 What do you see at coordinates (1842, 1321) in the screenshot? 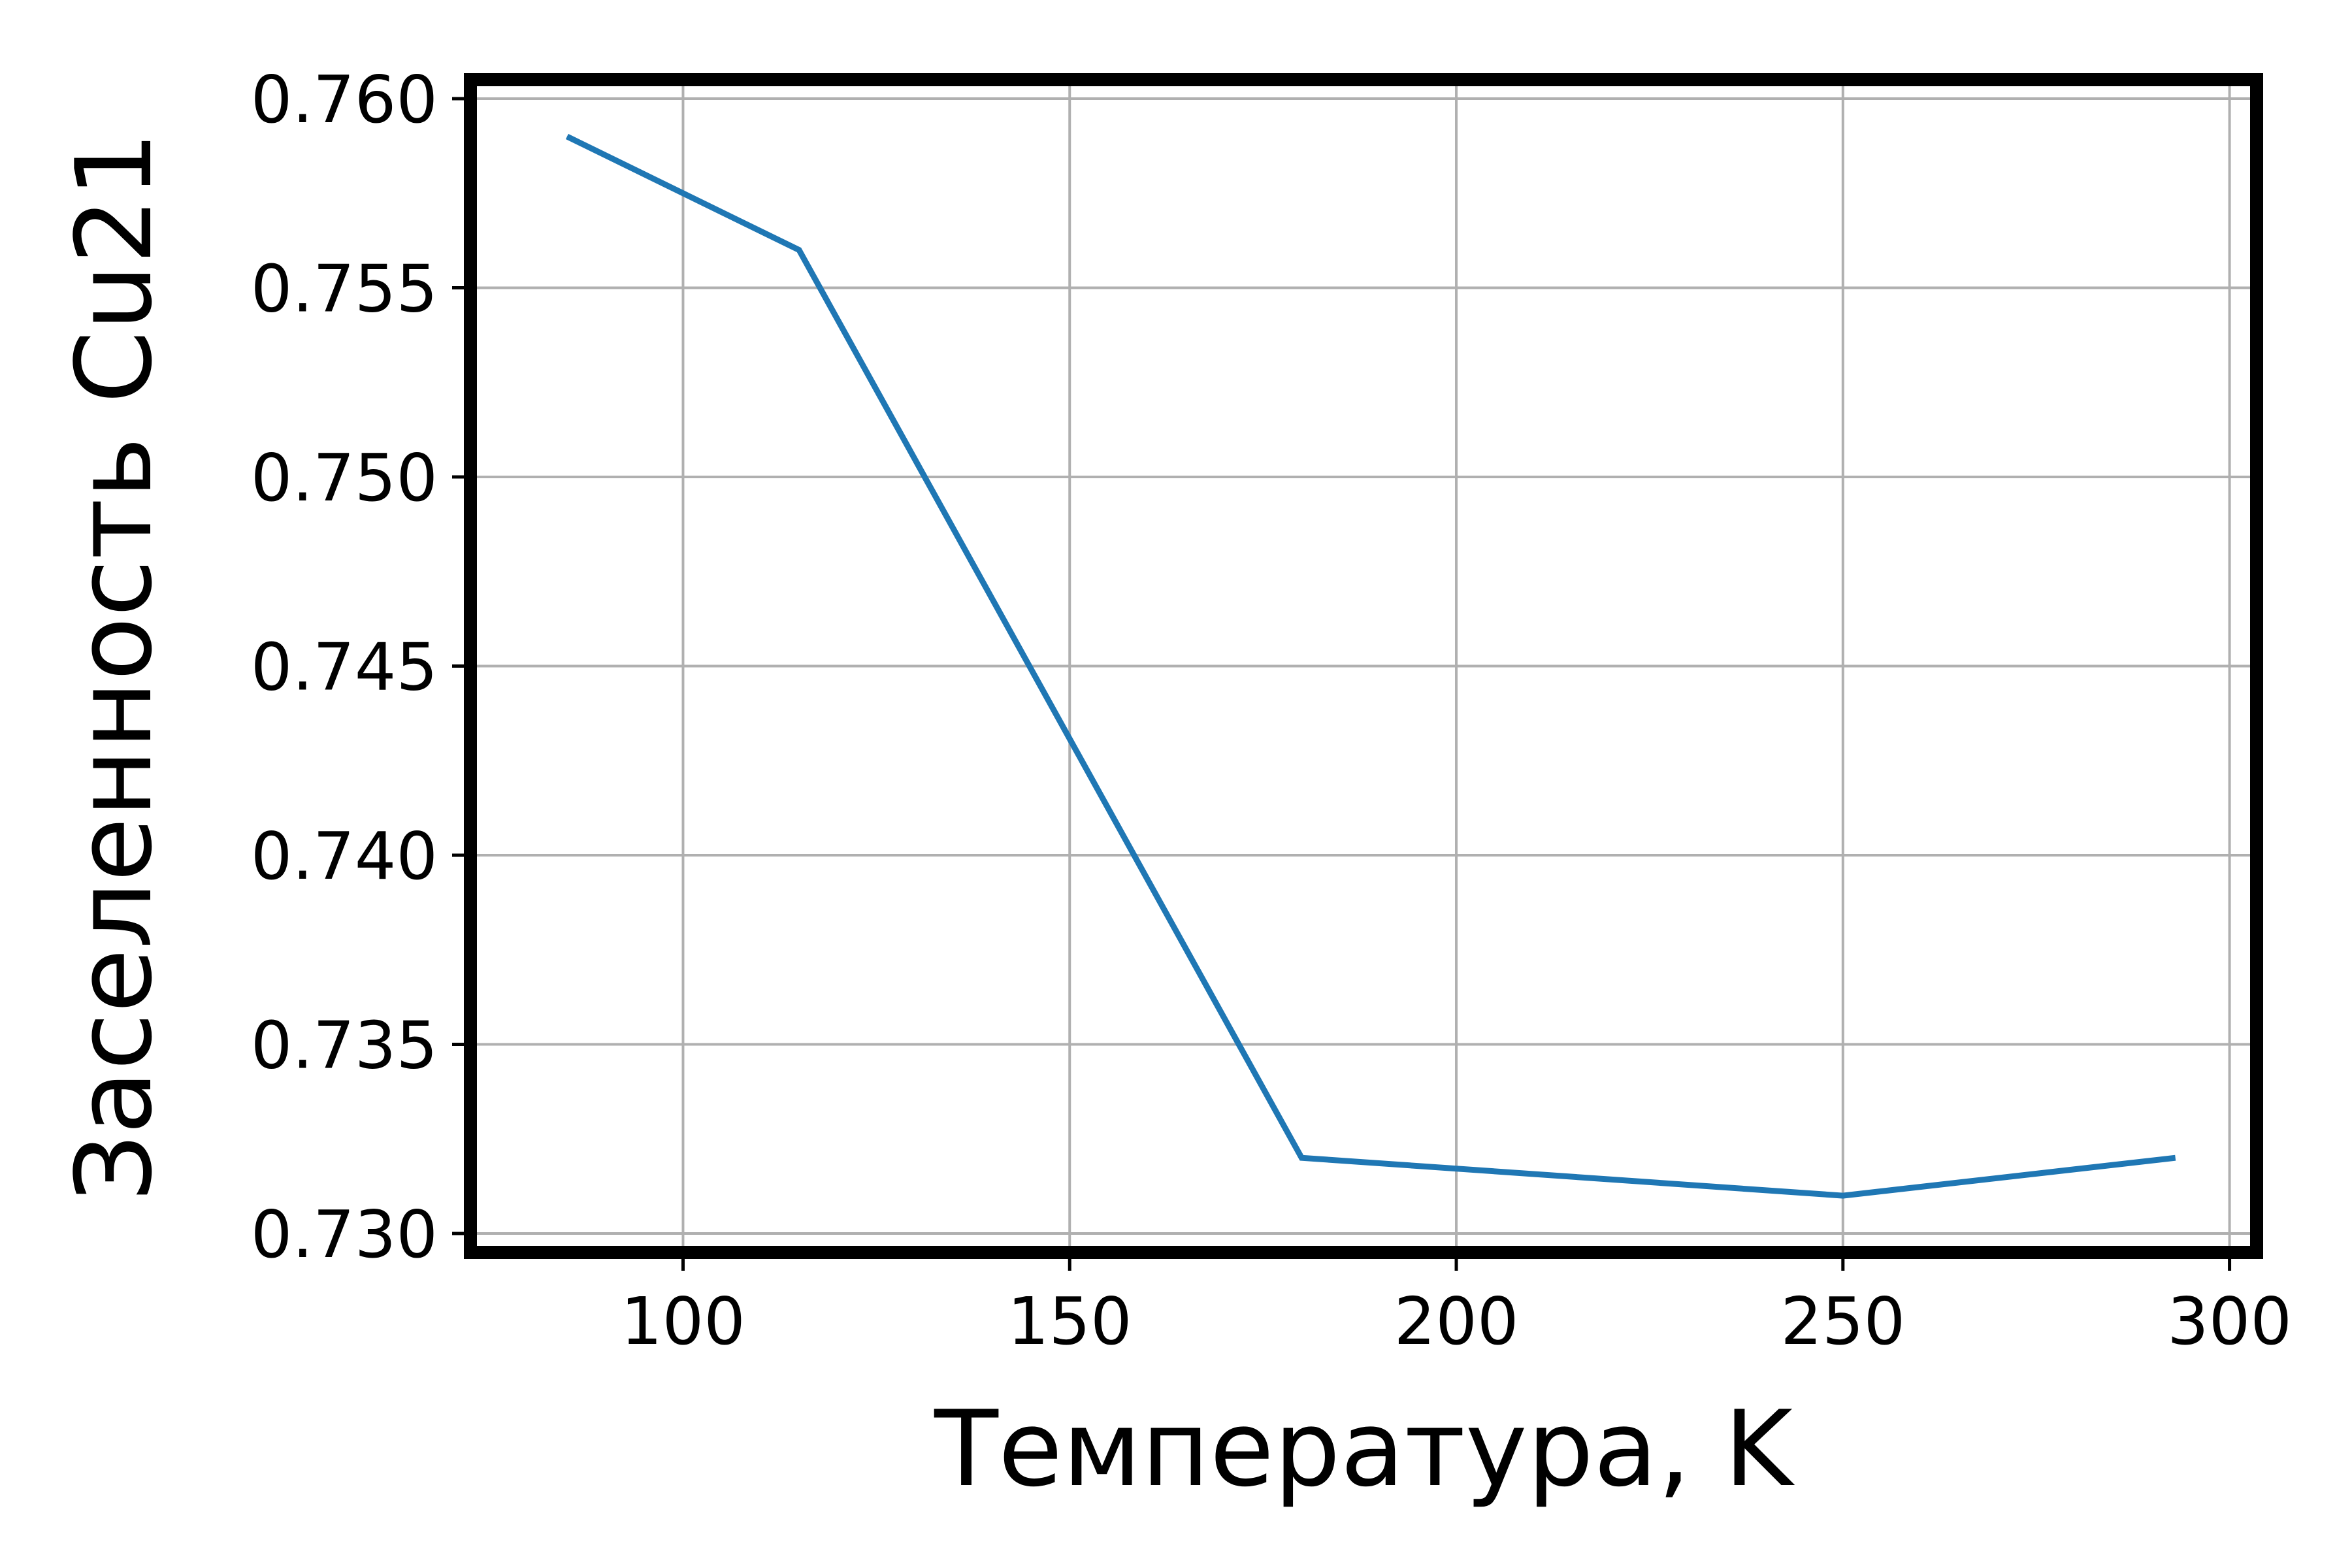
I see `x-tick-label: 250` at bounding box center [1842, 1321].